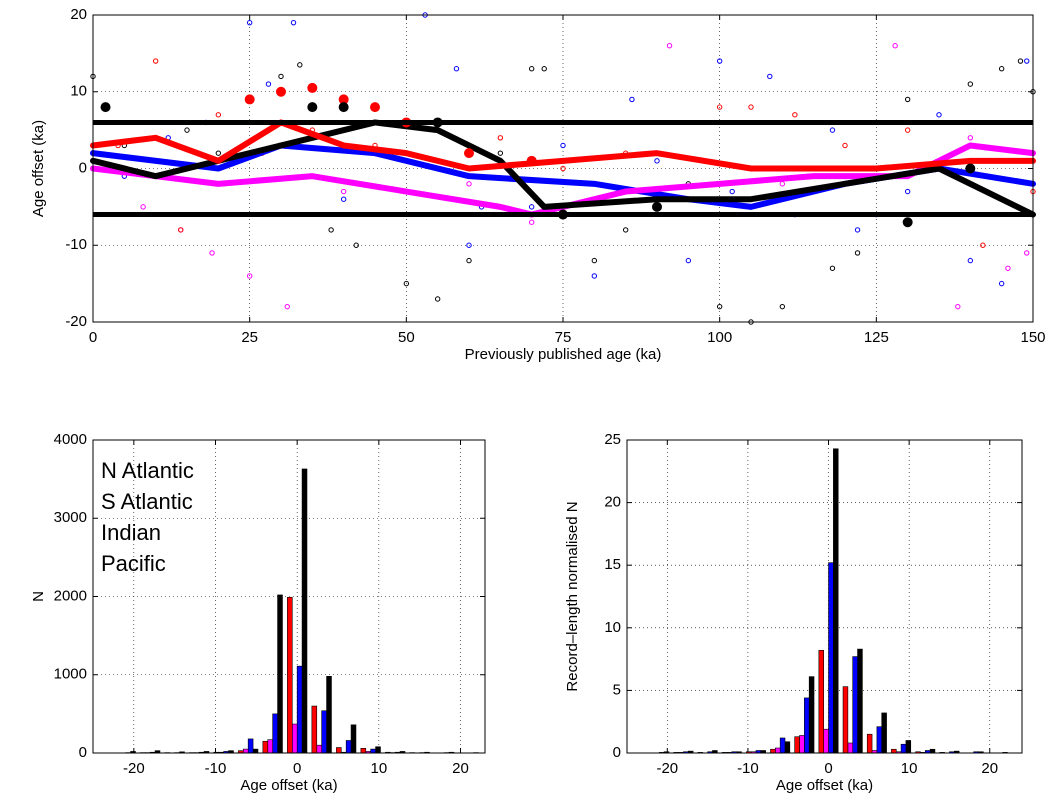  What do you see at coordinates (572, 596) in the screenshot?
I see `y-axis-label: Record–length normalised N` at bounding box center [572, 596].